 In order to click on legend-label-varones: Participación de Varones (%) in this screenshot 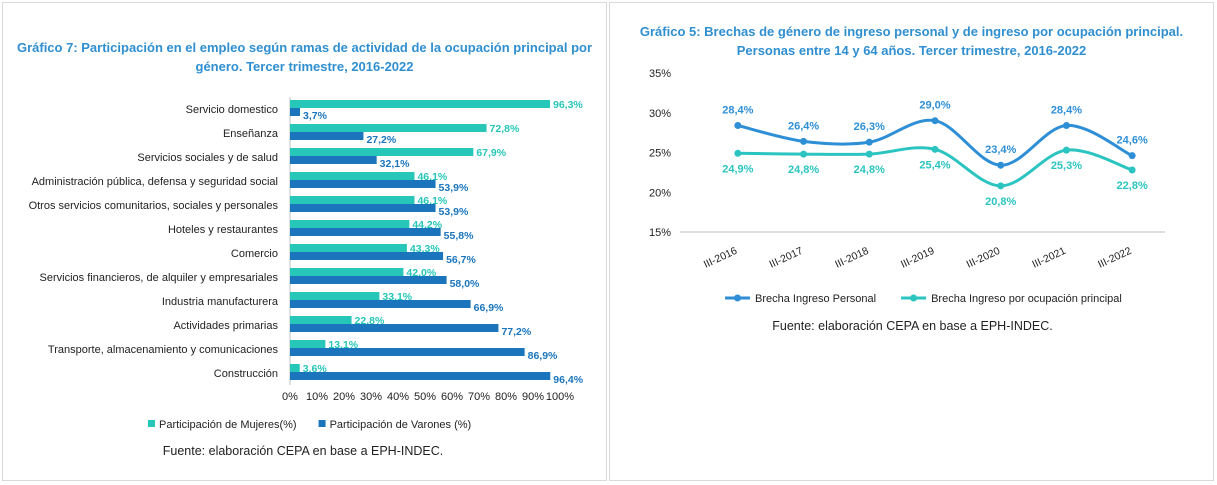, I will do `click(401, 425)`.